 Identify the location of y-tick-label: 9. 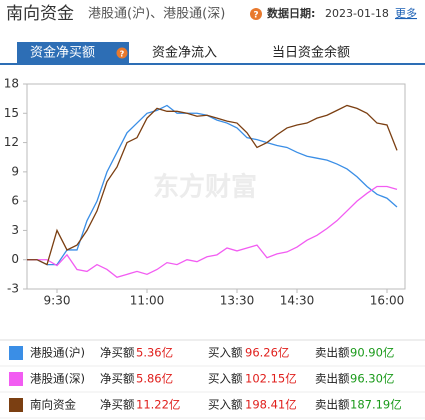
(15, 171).